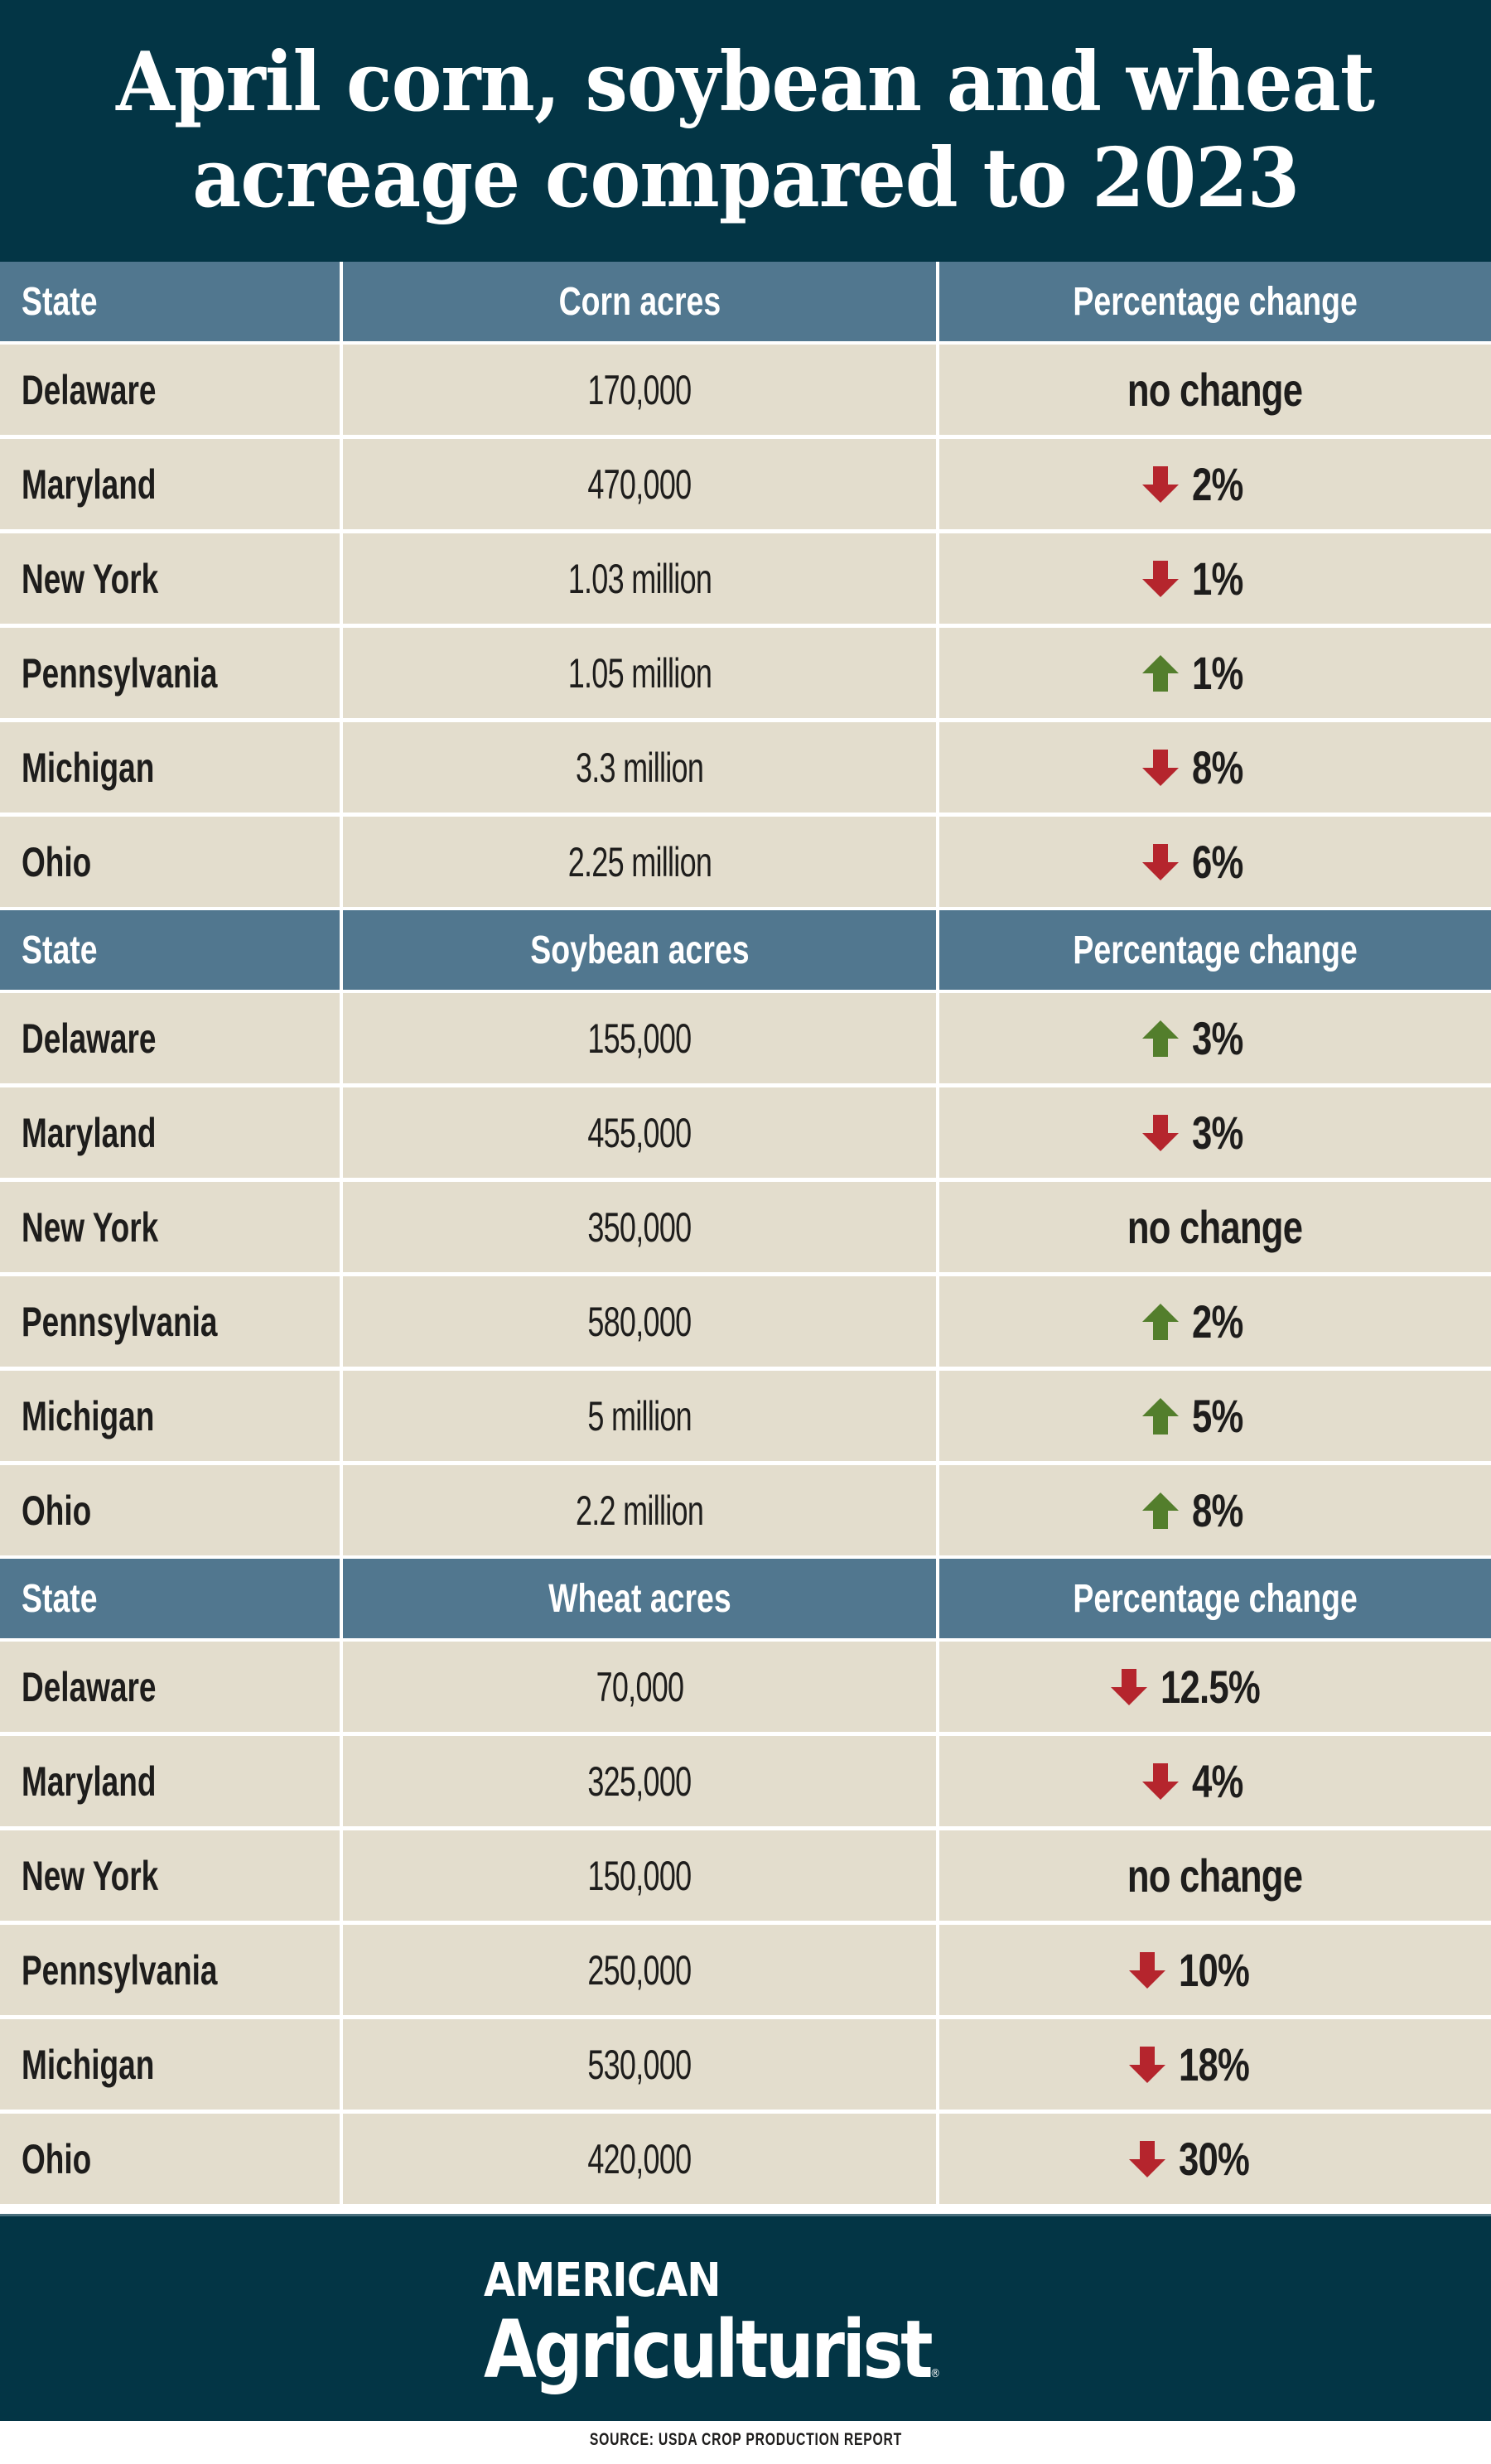 Image resolution: width=1491 pixels, height=2464 pixels. I want to click on change-cell: no change, so click(1215, 390).